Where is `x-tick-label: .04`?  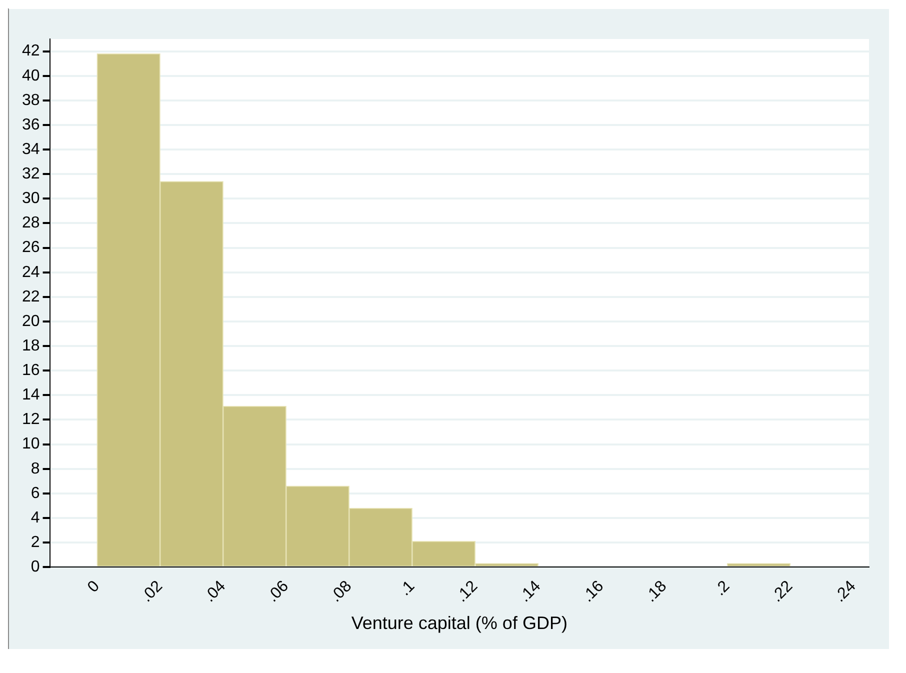 x-tick-label: .04 is located at coordinates (215, 592).